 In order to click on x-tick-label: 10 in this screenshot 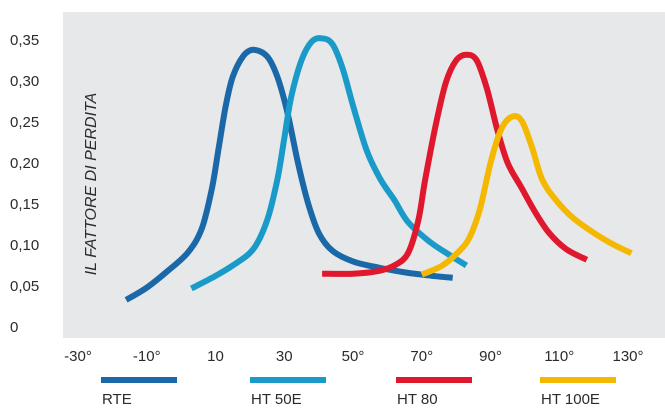, I will do `click(215, 356)`.